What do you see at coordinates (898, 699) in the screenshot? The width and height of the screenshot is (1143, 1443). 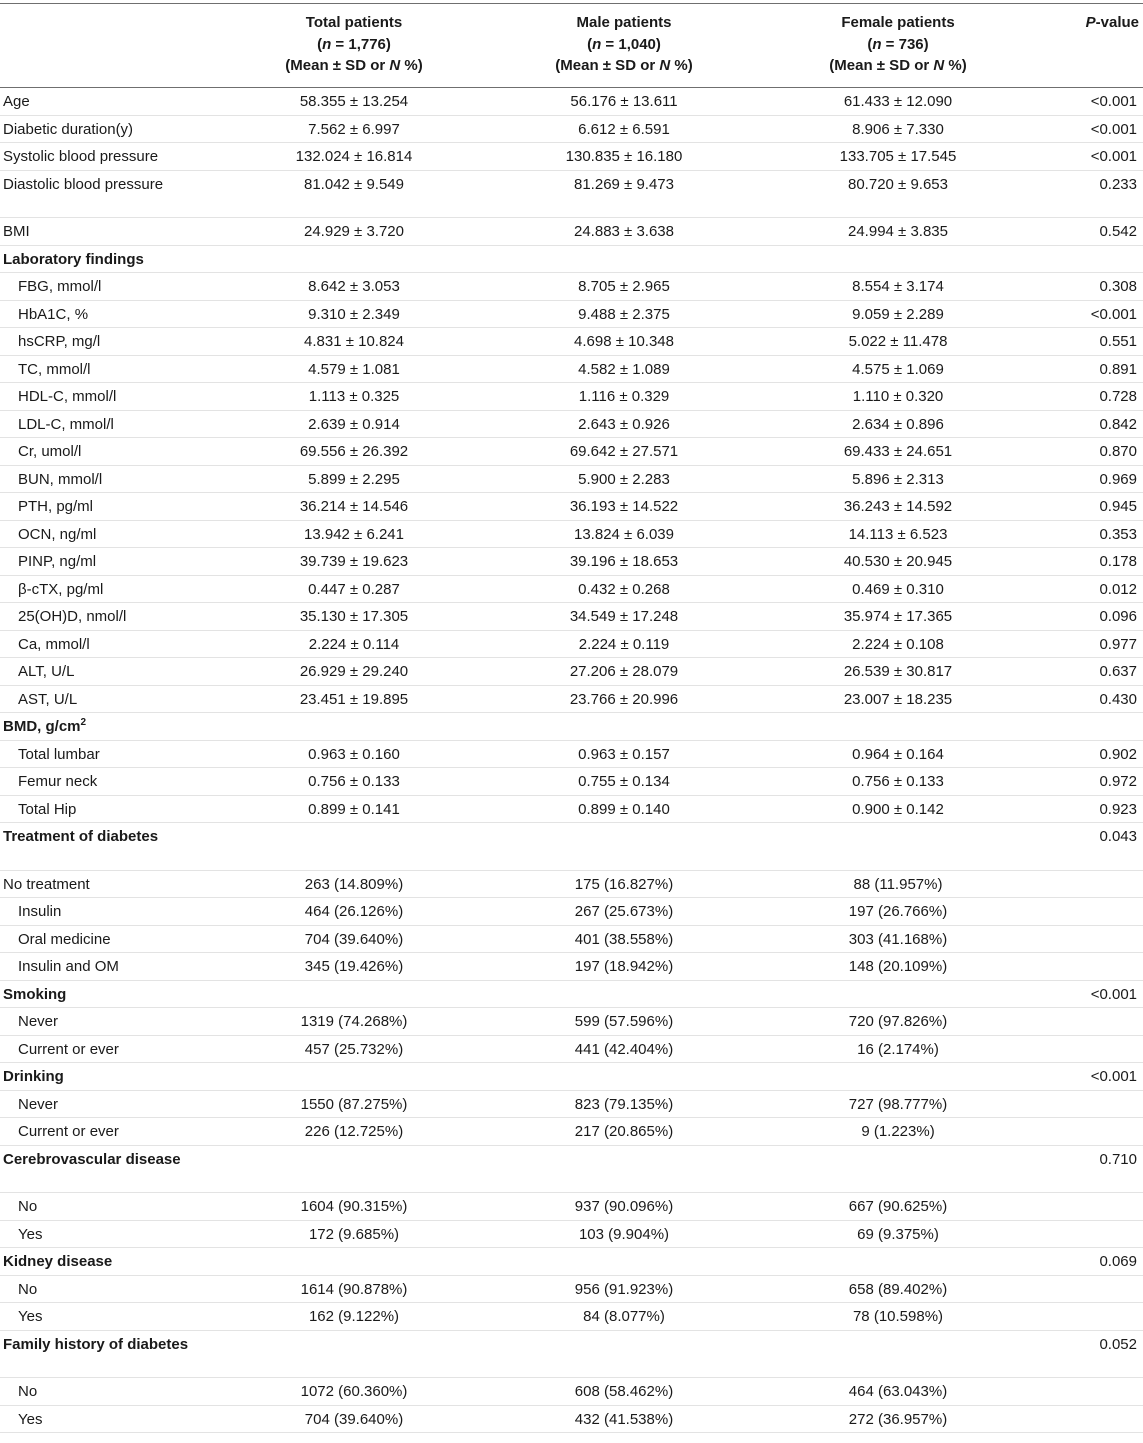 I see `cell-female: 23.007 ± 18.235` at bounding box center [898, 699].